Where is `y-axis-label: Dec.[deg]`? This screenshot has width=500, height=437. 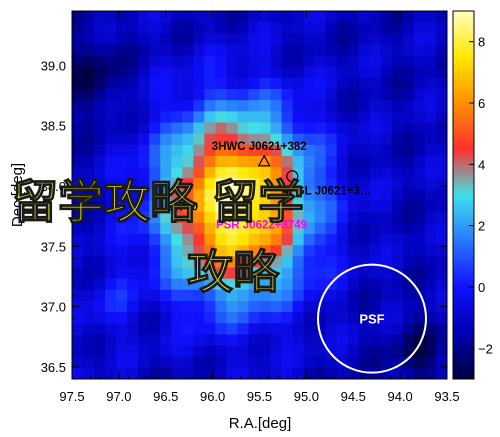
y-axis-label: Dec.[deg] is located at coordinates (17, 195).